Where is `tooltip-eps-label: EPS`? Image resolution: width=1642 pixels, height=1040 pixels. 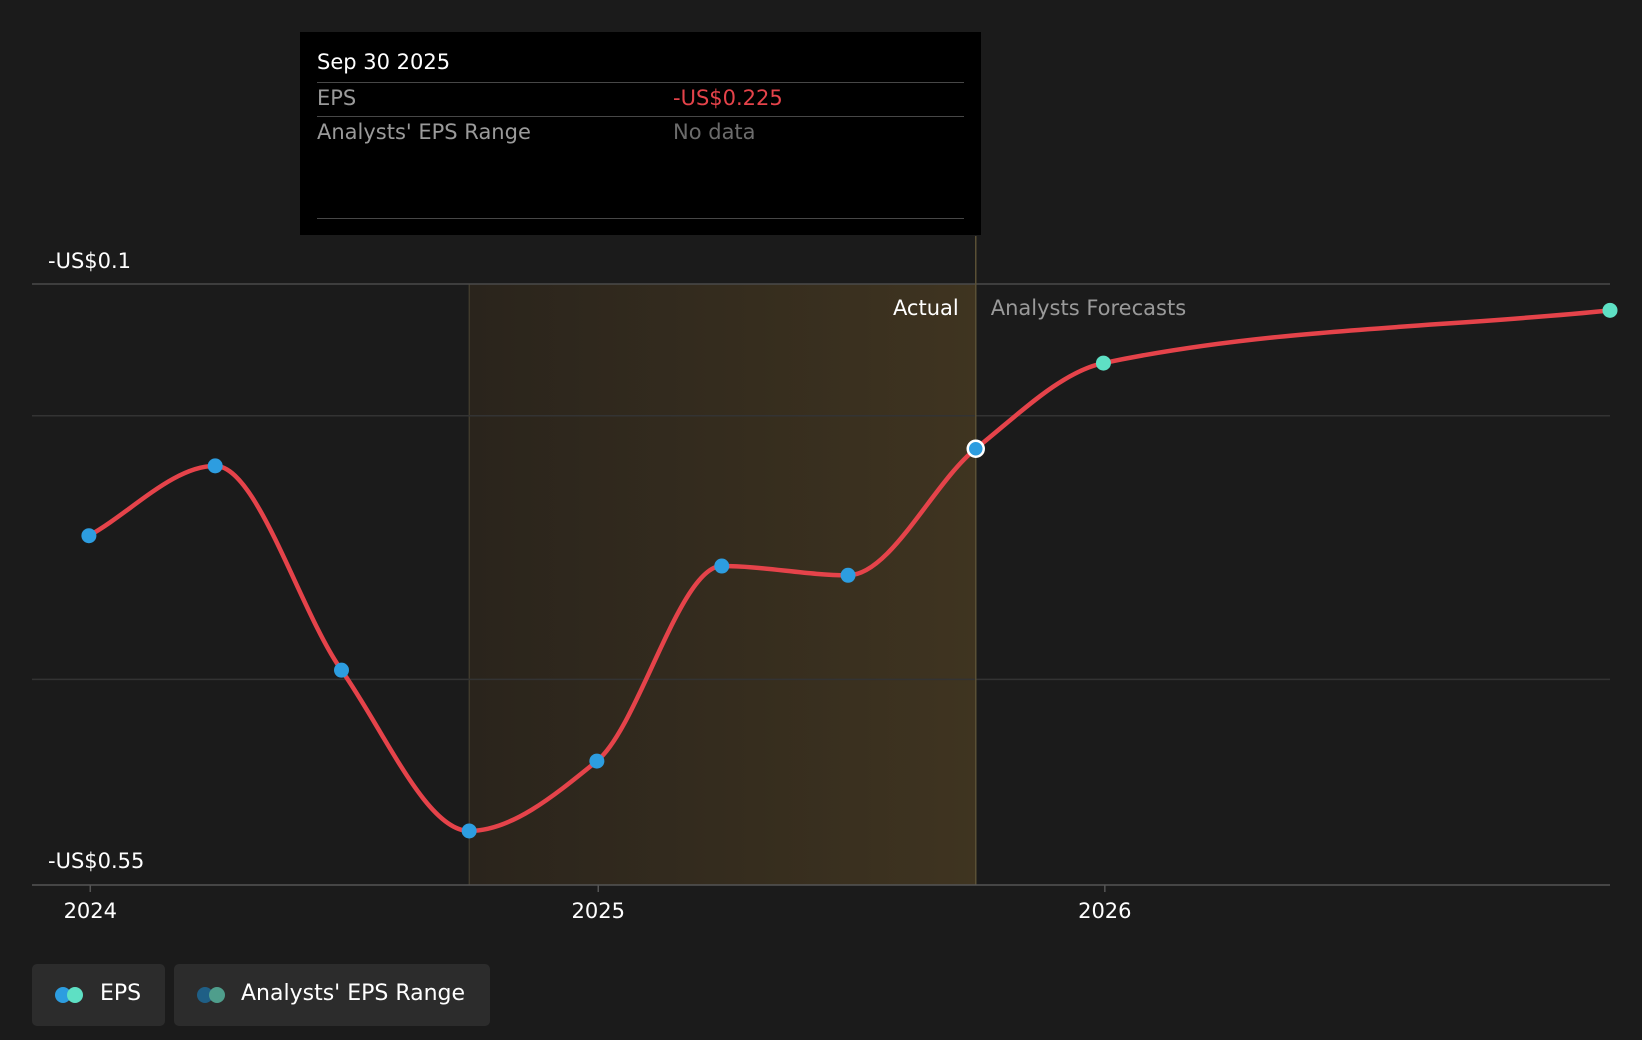
tooltip-eps-label: EPS is located at coordinates (337, 98).